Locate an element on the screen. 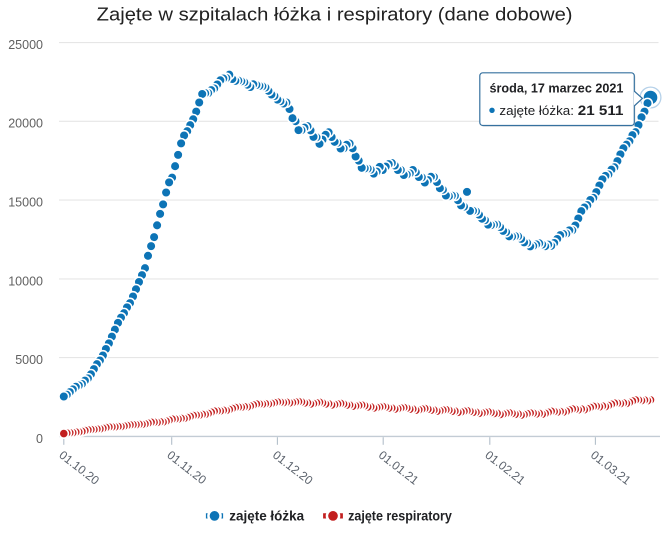 Image resolution: width=671 pixels, height=538 pixels. svg-text: 21 511 is located at coordinates (601, 110).